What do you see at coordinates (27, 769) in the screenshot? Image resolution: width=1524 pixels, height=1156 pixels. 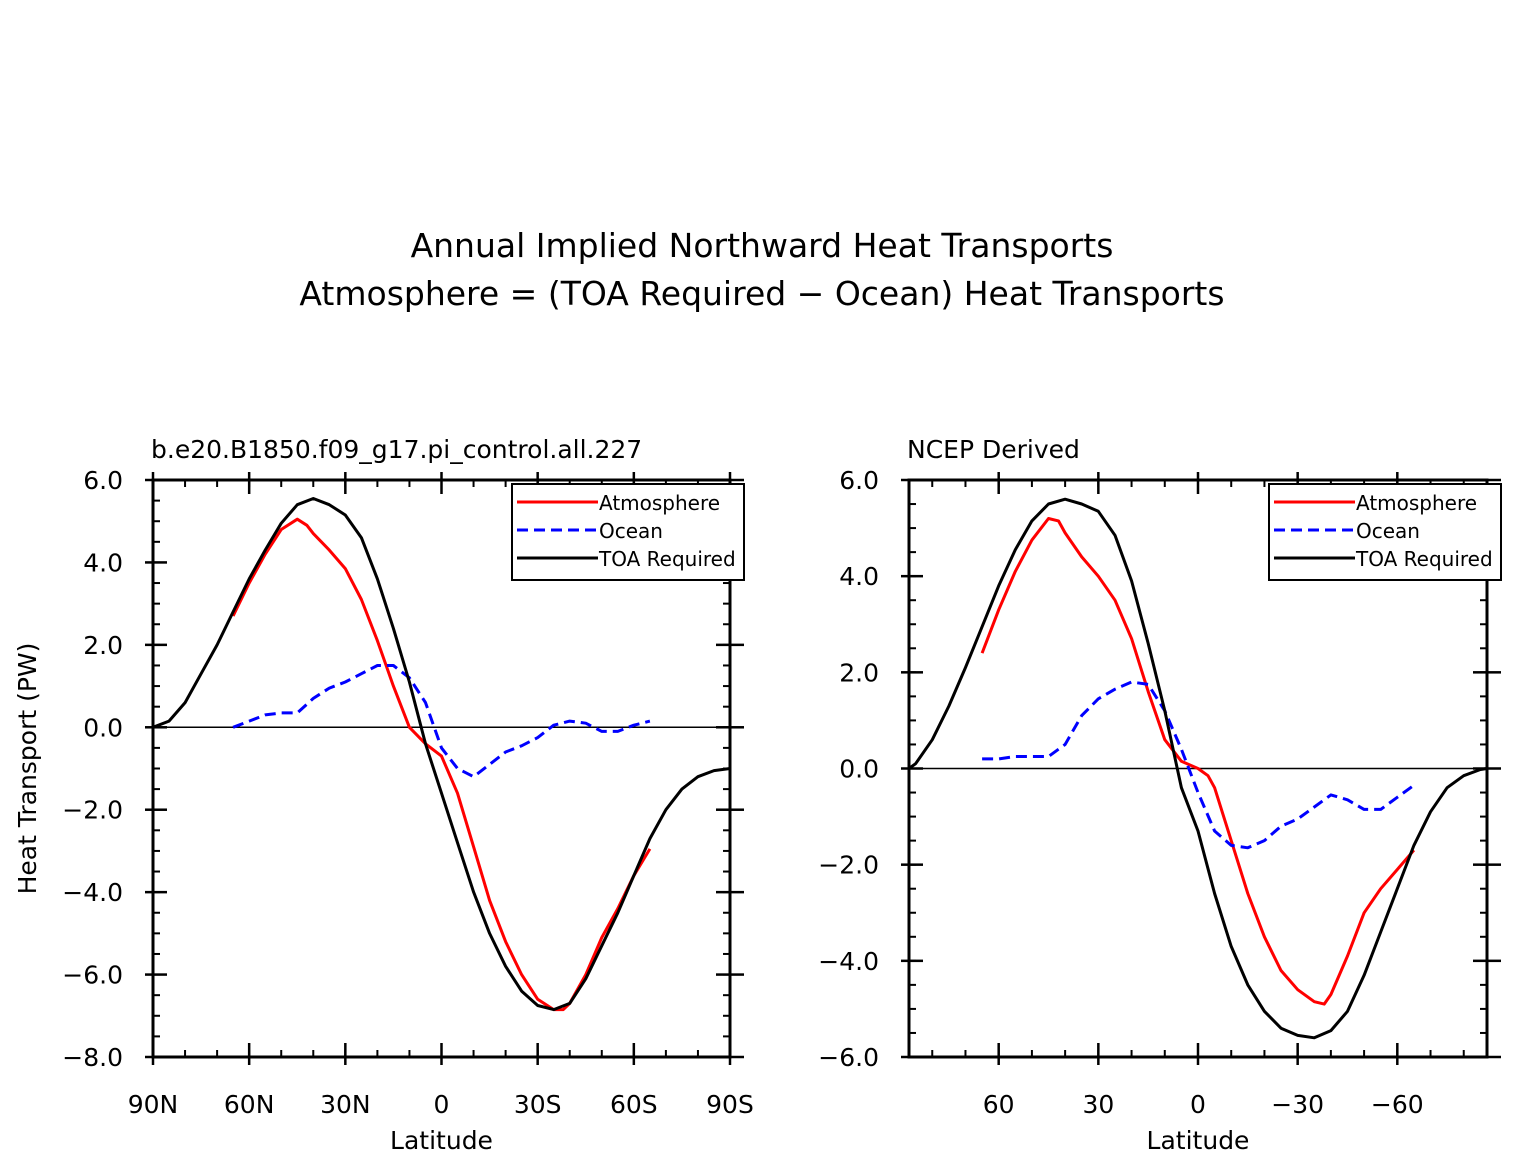 I see `y-axis-label: Heat Transport (PW)` at bounding box center [27, 769].